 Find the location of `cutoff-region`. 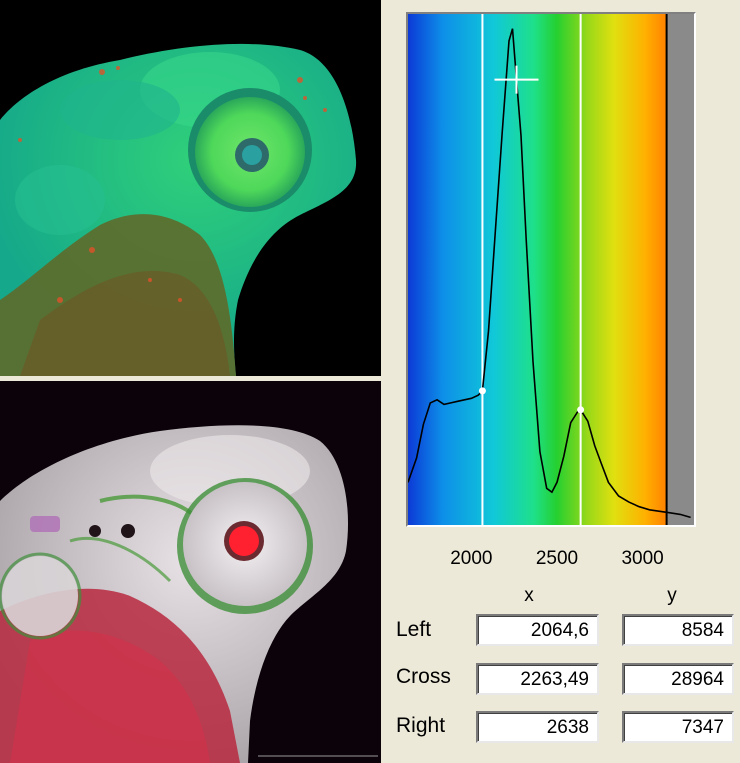

cutoff-region is located at coordinates (680, 269).